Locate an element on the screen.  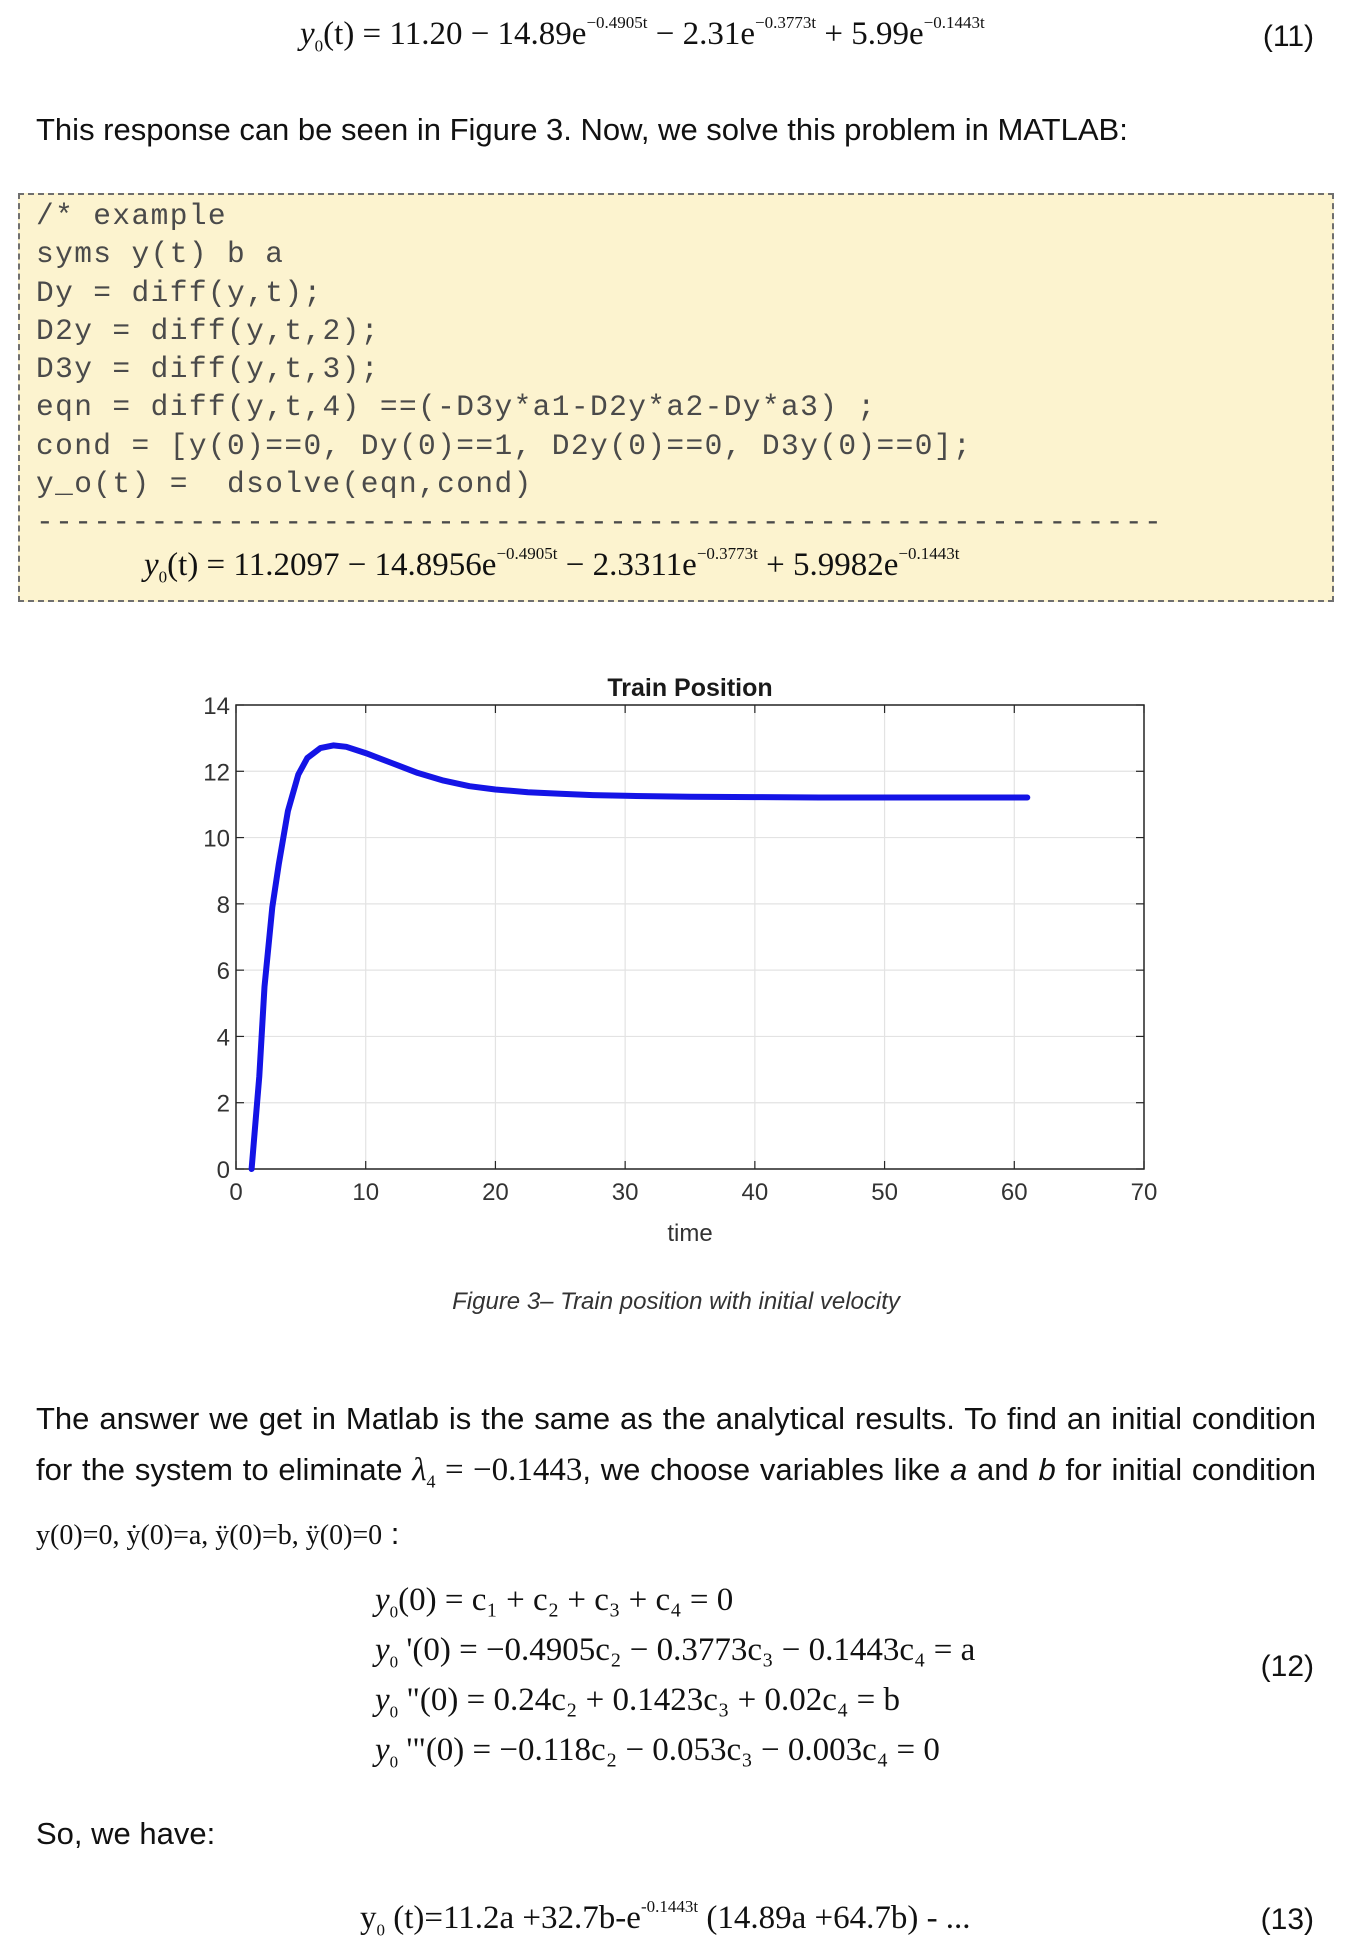
y-tick-label: 6 is located at coordinates (223, 971).